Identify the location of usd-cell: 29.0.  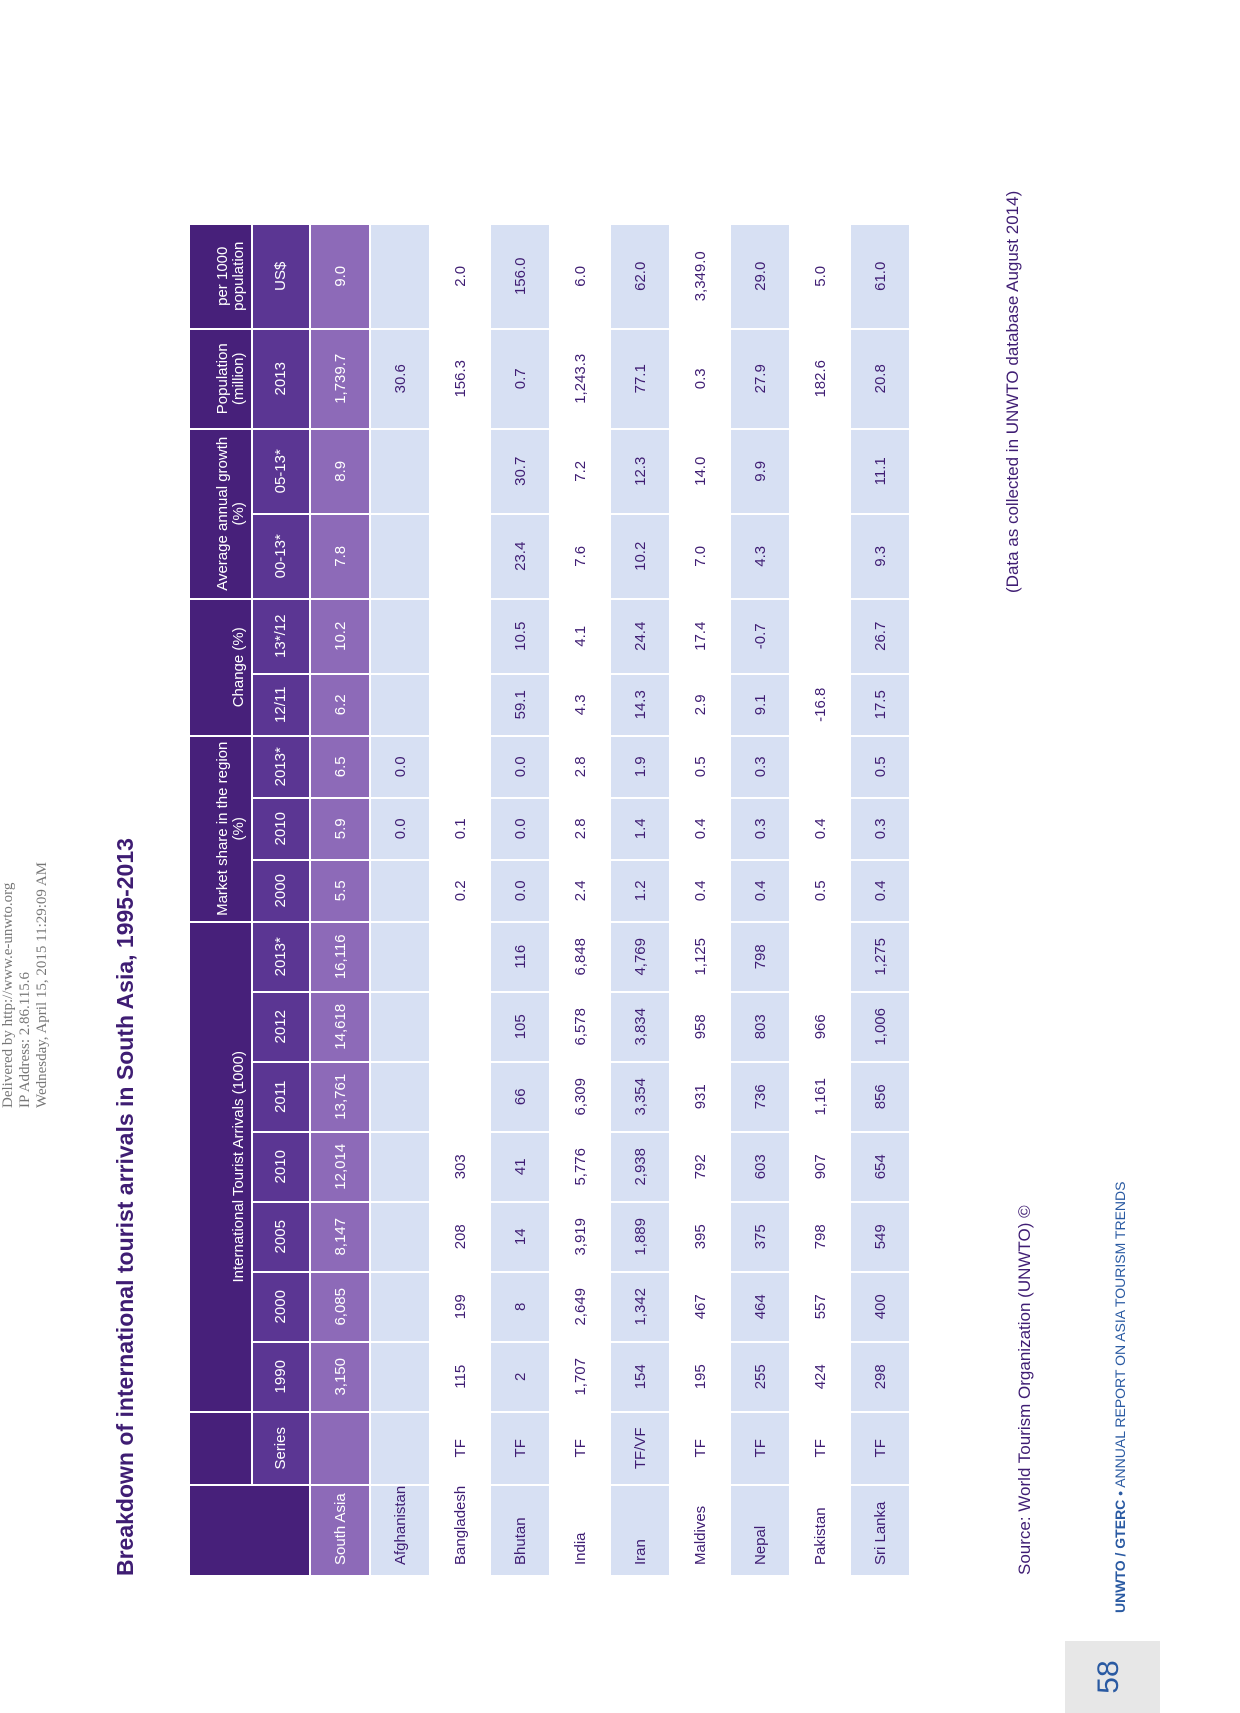
(761, 275).